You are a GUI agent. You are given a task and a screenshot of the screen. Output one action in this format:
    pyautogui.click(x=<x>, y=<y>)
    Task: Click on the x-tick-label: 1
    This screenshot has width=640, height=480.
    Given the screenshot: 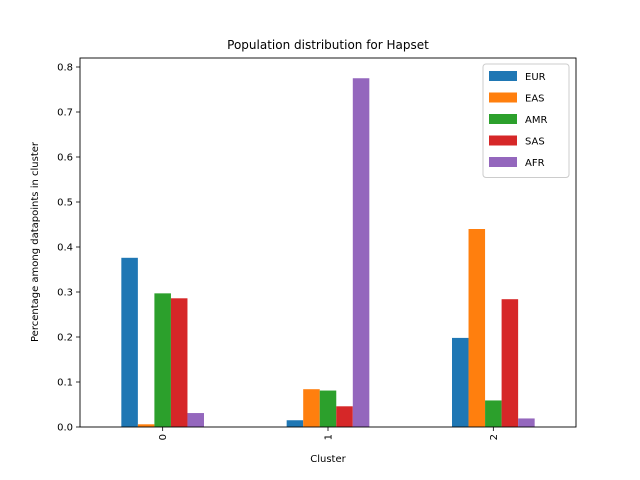 What is the action you would take?
    pyautogui.click(x=329, y=437)
    